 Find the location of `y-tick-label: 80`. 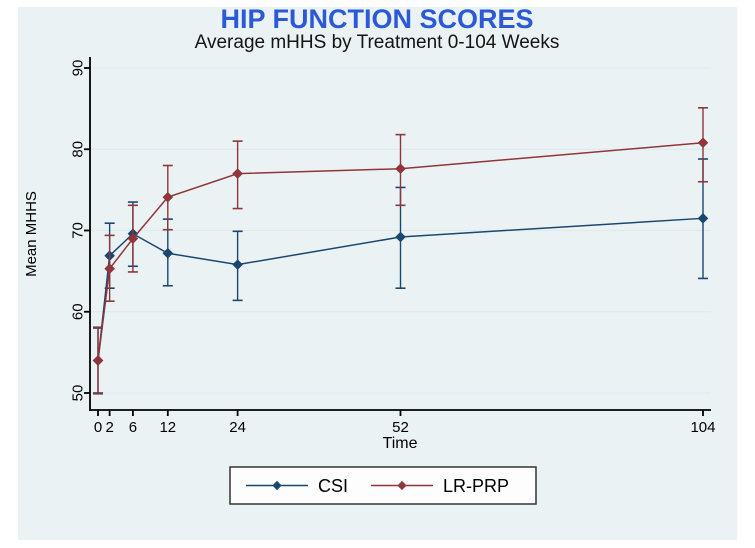

y-tick-label: 80 is located at coordinates (77, 149).